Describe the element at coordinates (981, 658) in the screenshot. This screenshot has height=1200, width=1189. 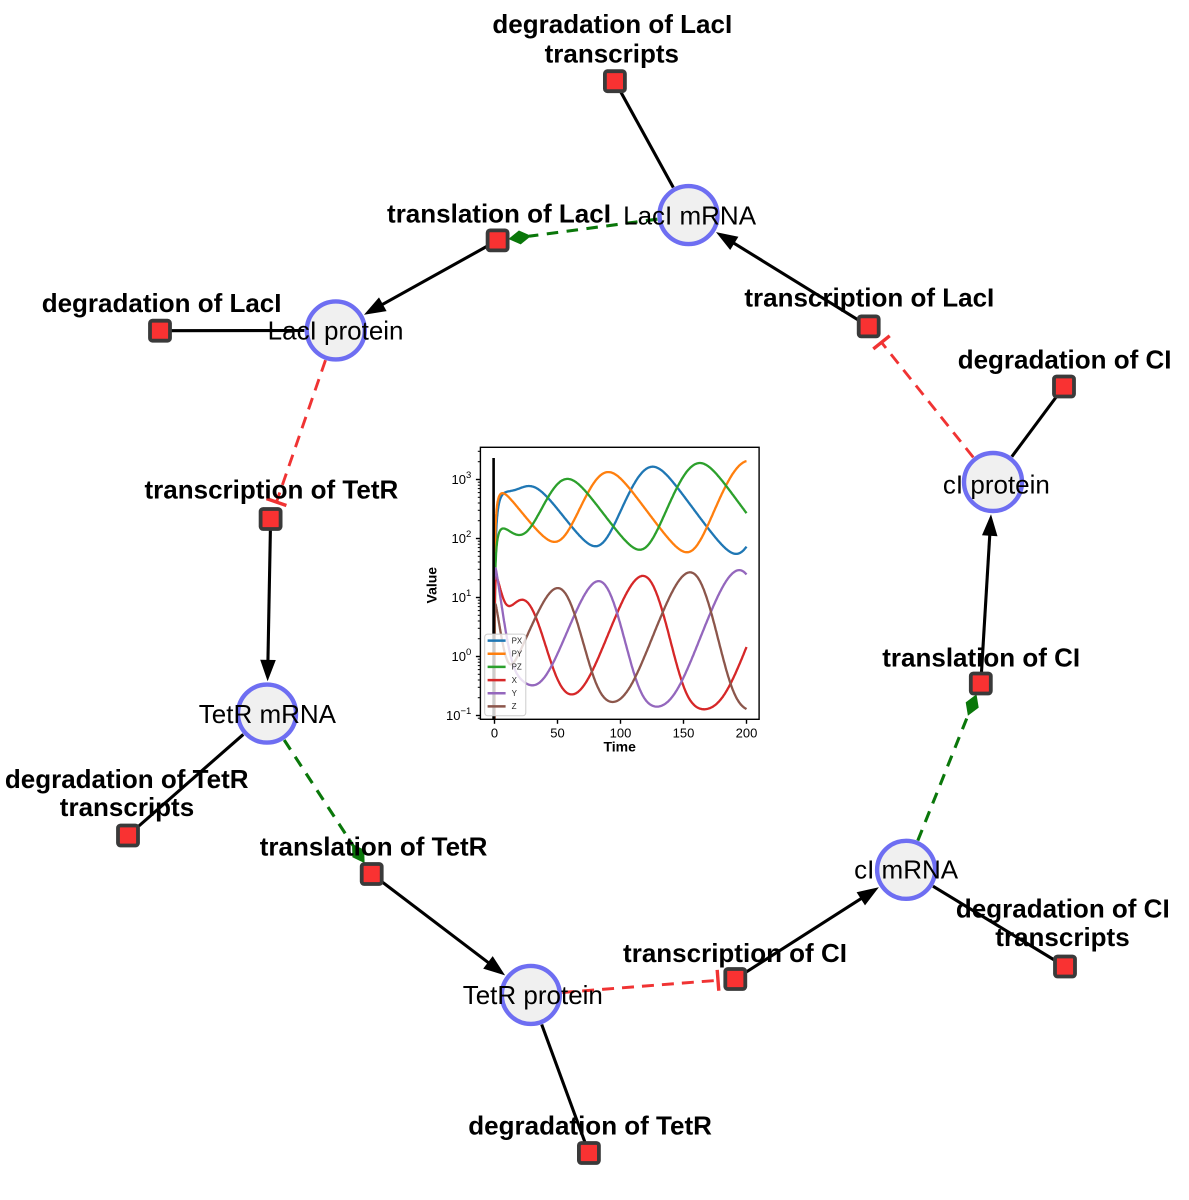
I see `svg-text: translation of CI` at that location.